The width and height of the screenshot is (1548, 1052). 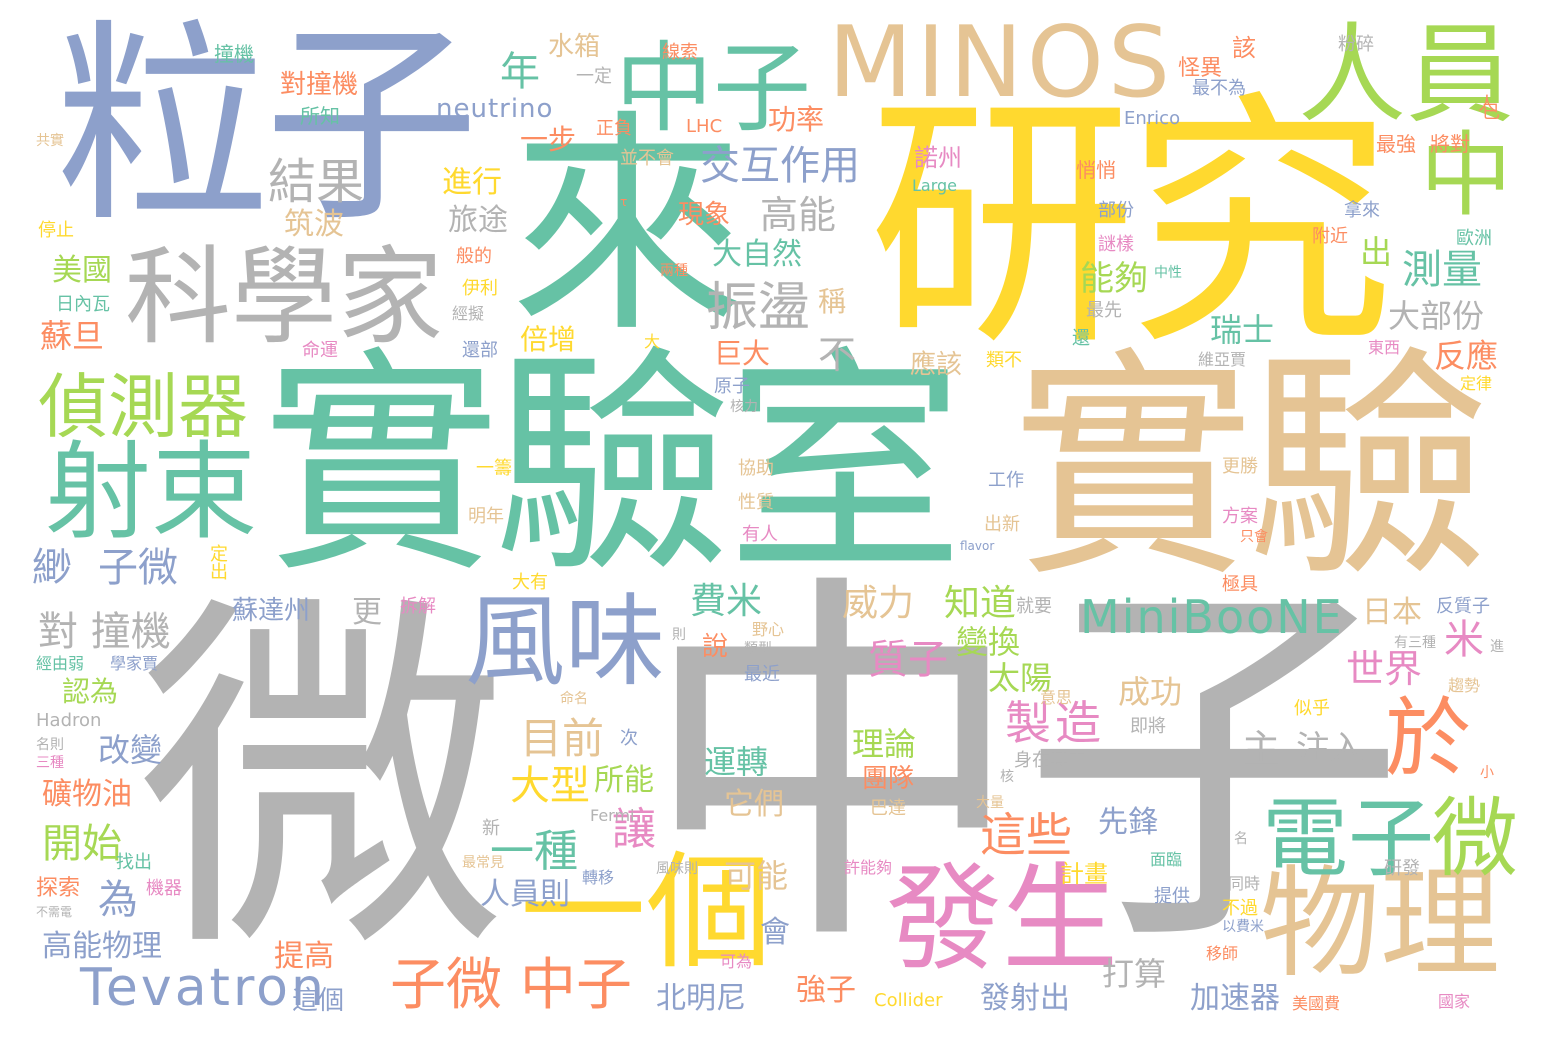 What do you see at coordinates (1168, 273) in the screenshot?
I see `word: 中性` at bounding box center [1168, 273].